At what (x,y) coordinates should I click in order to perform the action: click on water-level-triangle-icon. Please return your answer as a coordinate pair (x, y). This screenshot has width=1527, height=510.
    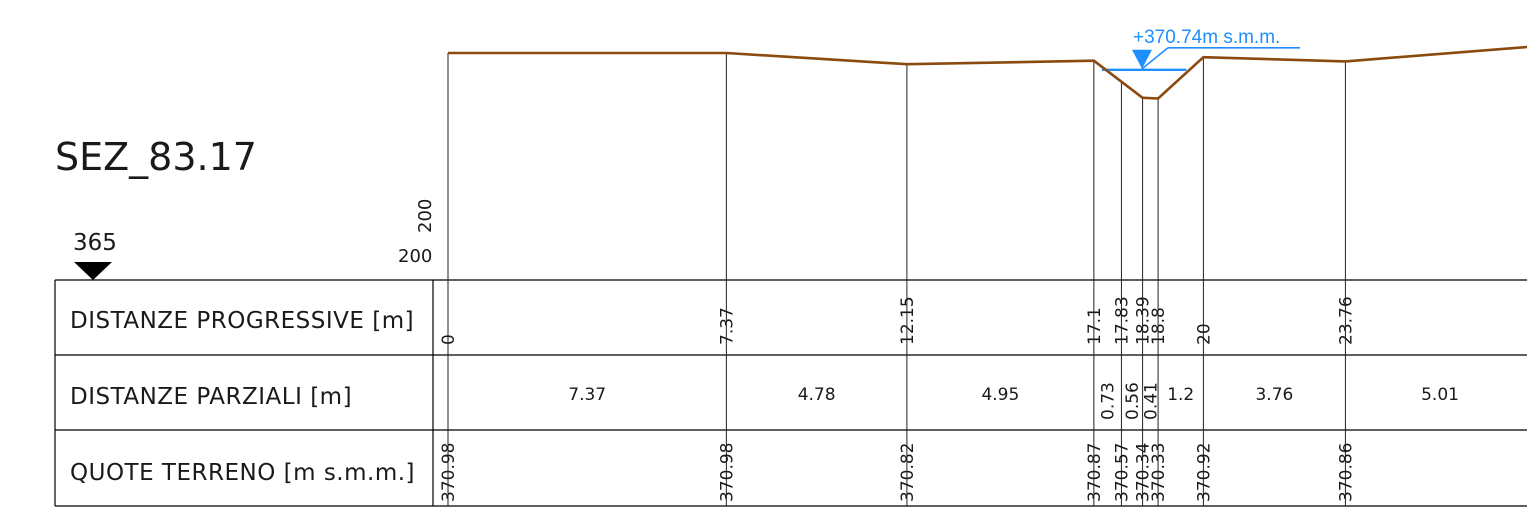
    Looking at the image, I should click on (1142, 59).